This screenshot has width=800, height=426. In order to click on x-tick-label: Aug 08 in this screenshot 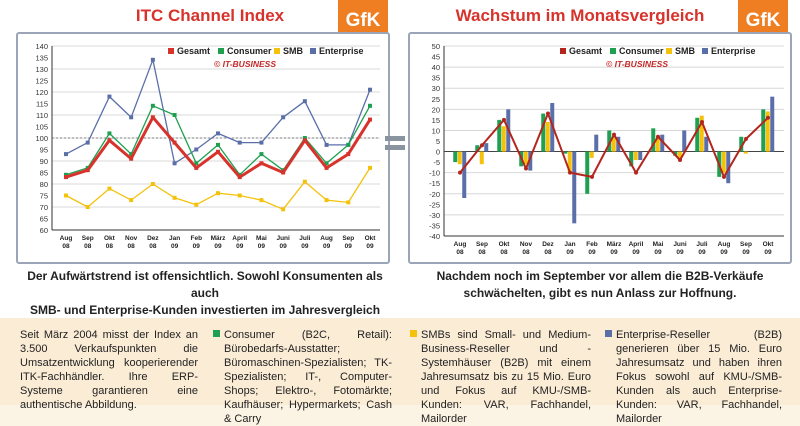, I will do `click(460, 248)`.